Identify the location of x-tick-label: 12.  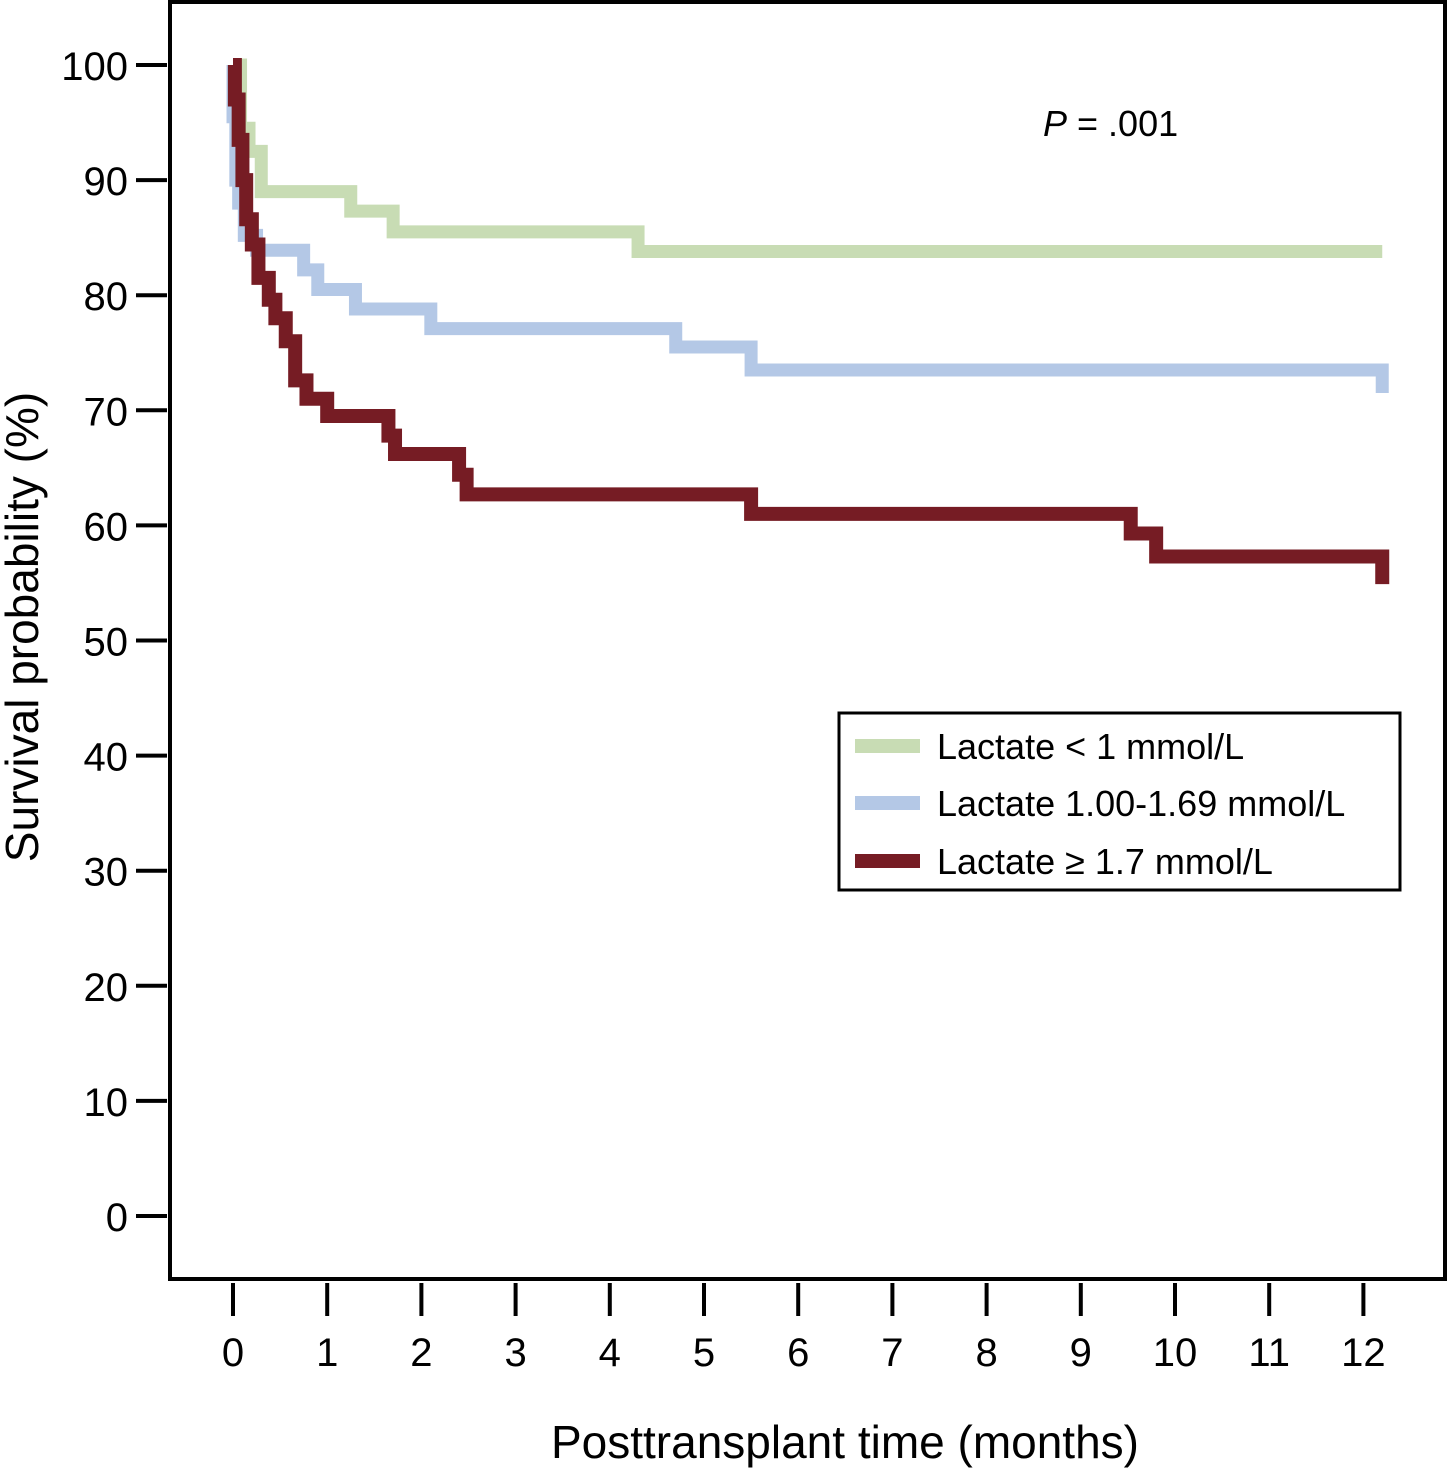
(1363, 1353).